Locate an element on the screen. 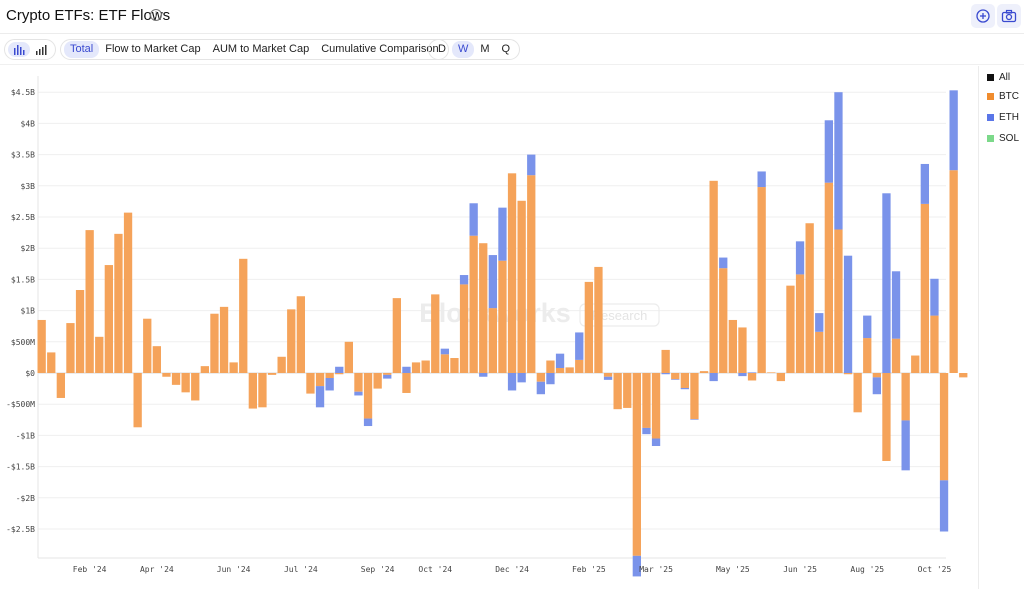 The width and height of the screenshot is (1024, 589). legend-item-eth: ETH is located at coordinates (1003, 117).